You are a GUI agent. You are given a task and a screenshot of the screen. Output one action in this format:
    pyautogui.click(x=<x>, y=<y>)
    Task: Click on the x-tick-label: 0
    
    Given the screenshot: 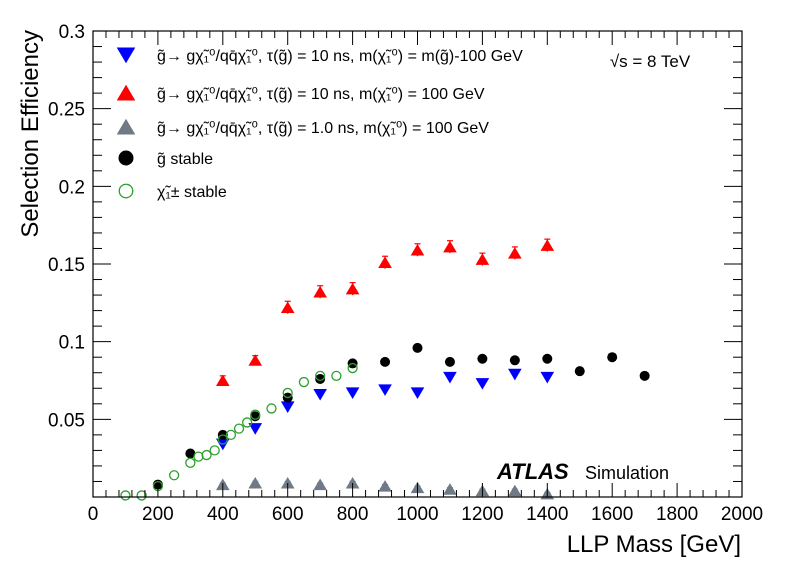 What is the action you would take?
    pyautogui.click(x=93, y=514)
    